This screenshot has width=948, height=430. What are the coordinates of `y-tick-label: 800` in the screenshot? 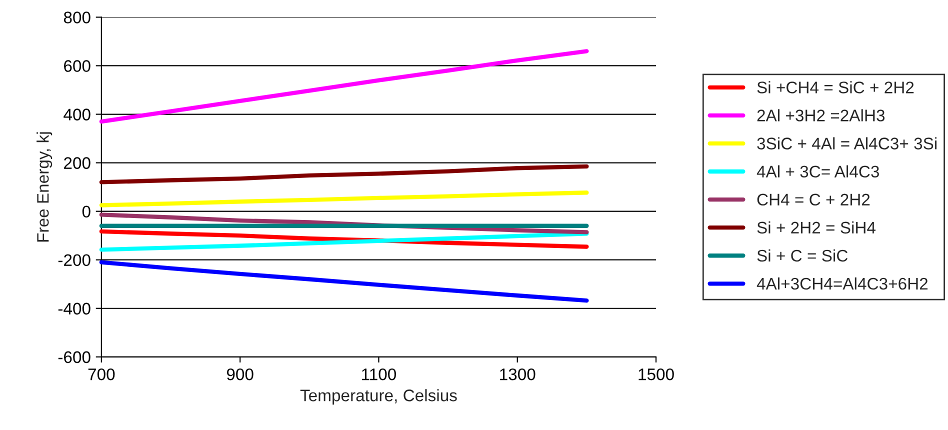 It's located at (77, 18).